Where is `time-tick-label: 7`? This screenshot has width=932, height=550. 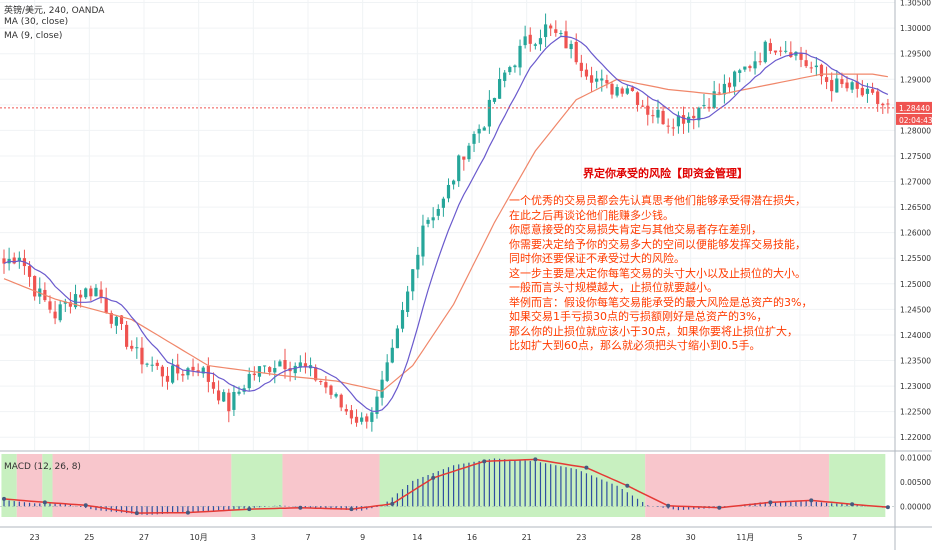
time-tick-label: 7 is located at coordinates (307, 537).